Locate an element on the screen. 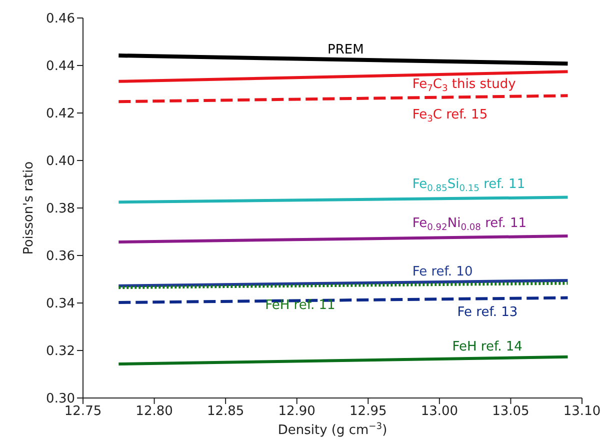  x-tick-label: 13.10 is located at coordinates (582, 412).